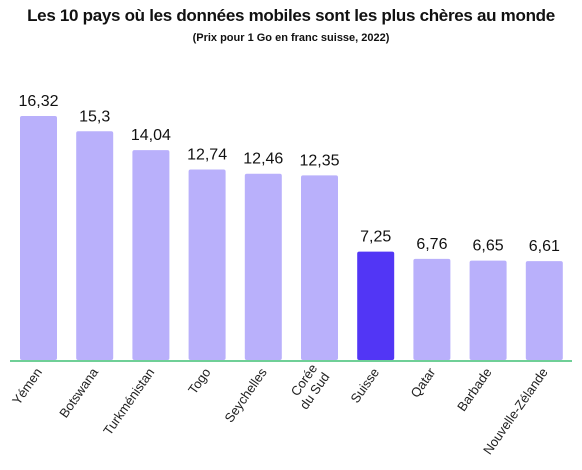 This screenshot has height=470, width=582. Describe the element at coordinates (488, 246) in the screenshot. I see `data-label-8: 6,65` at that location.